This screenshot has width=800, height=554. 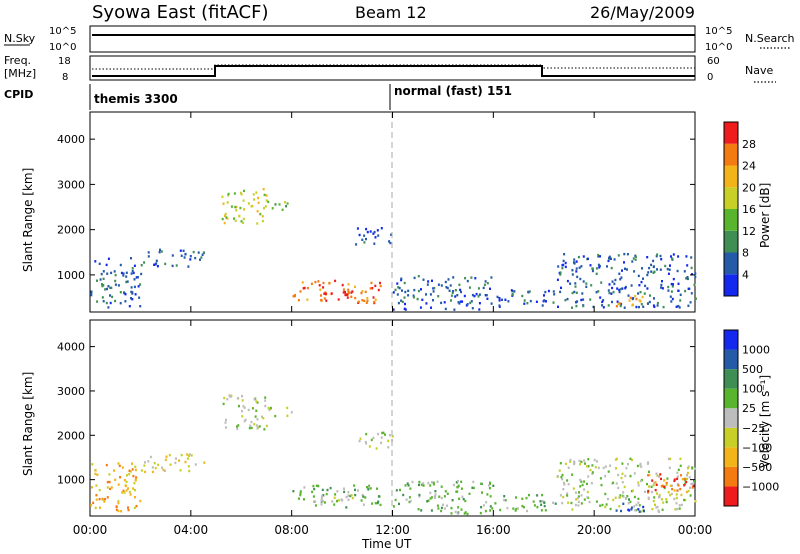 I want to click on colorbar-tick-label: 100, so click(x=752, y=389).